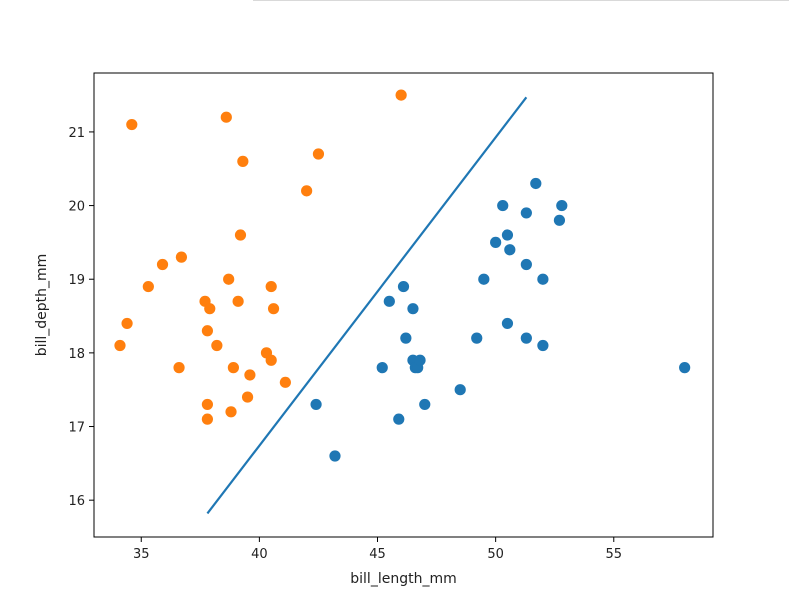 Image resolution: width=789 pixels, height=597 pixels. What do you see at coordinates (76, 354) in the screenshot?
I see `y-tick-label: 18` at bounding box center [76, 354].